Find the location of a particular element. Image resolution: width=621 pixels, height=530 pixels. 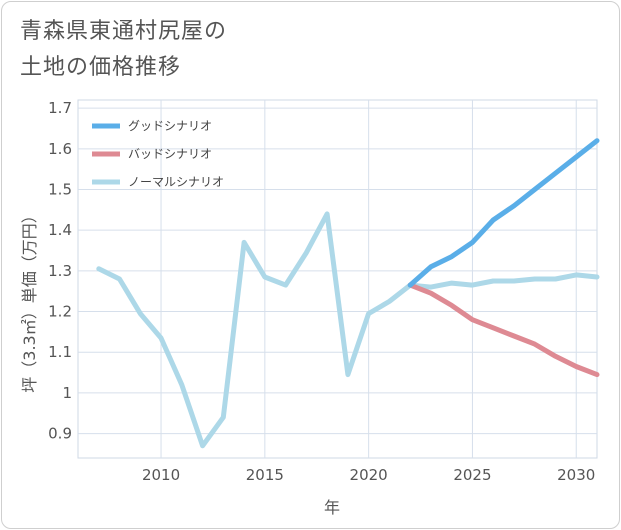

x-tick-label: 2010 is located at coordinates (161, 475).